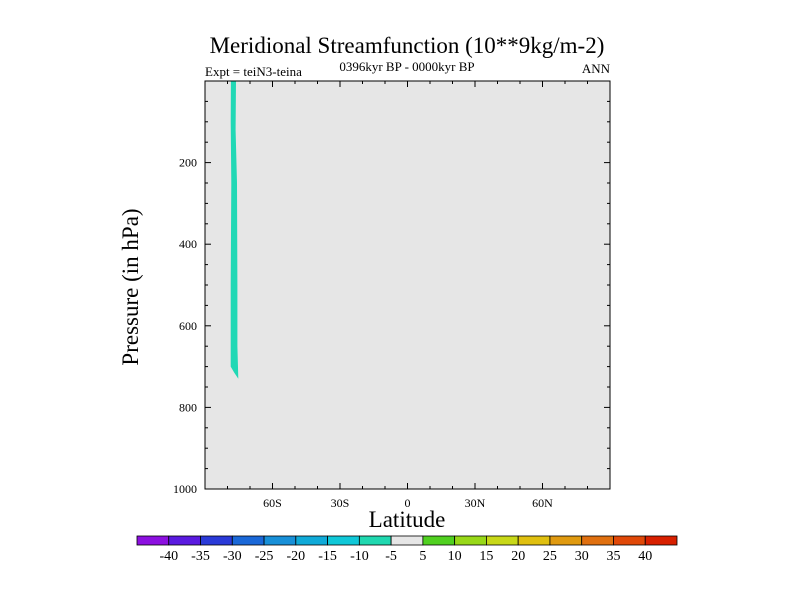 Image resolution: width=800 pixels, height=600 pixels. Describe the element at coordinates (168, 556) in the screenshot. I see `colorbar-label: -40` at that location.